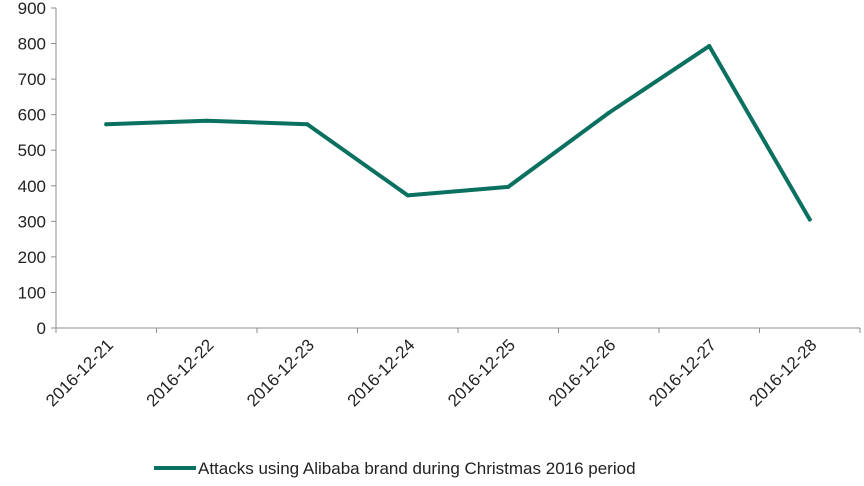 Image resolution: width=864 pixels, height=486 pixels. Describe the element at coordinates (32, 79) in the screenshot. I see `y-tick-label: 700` at that location.